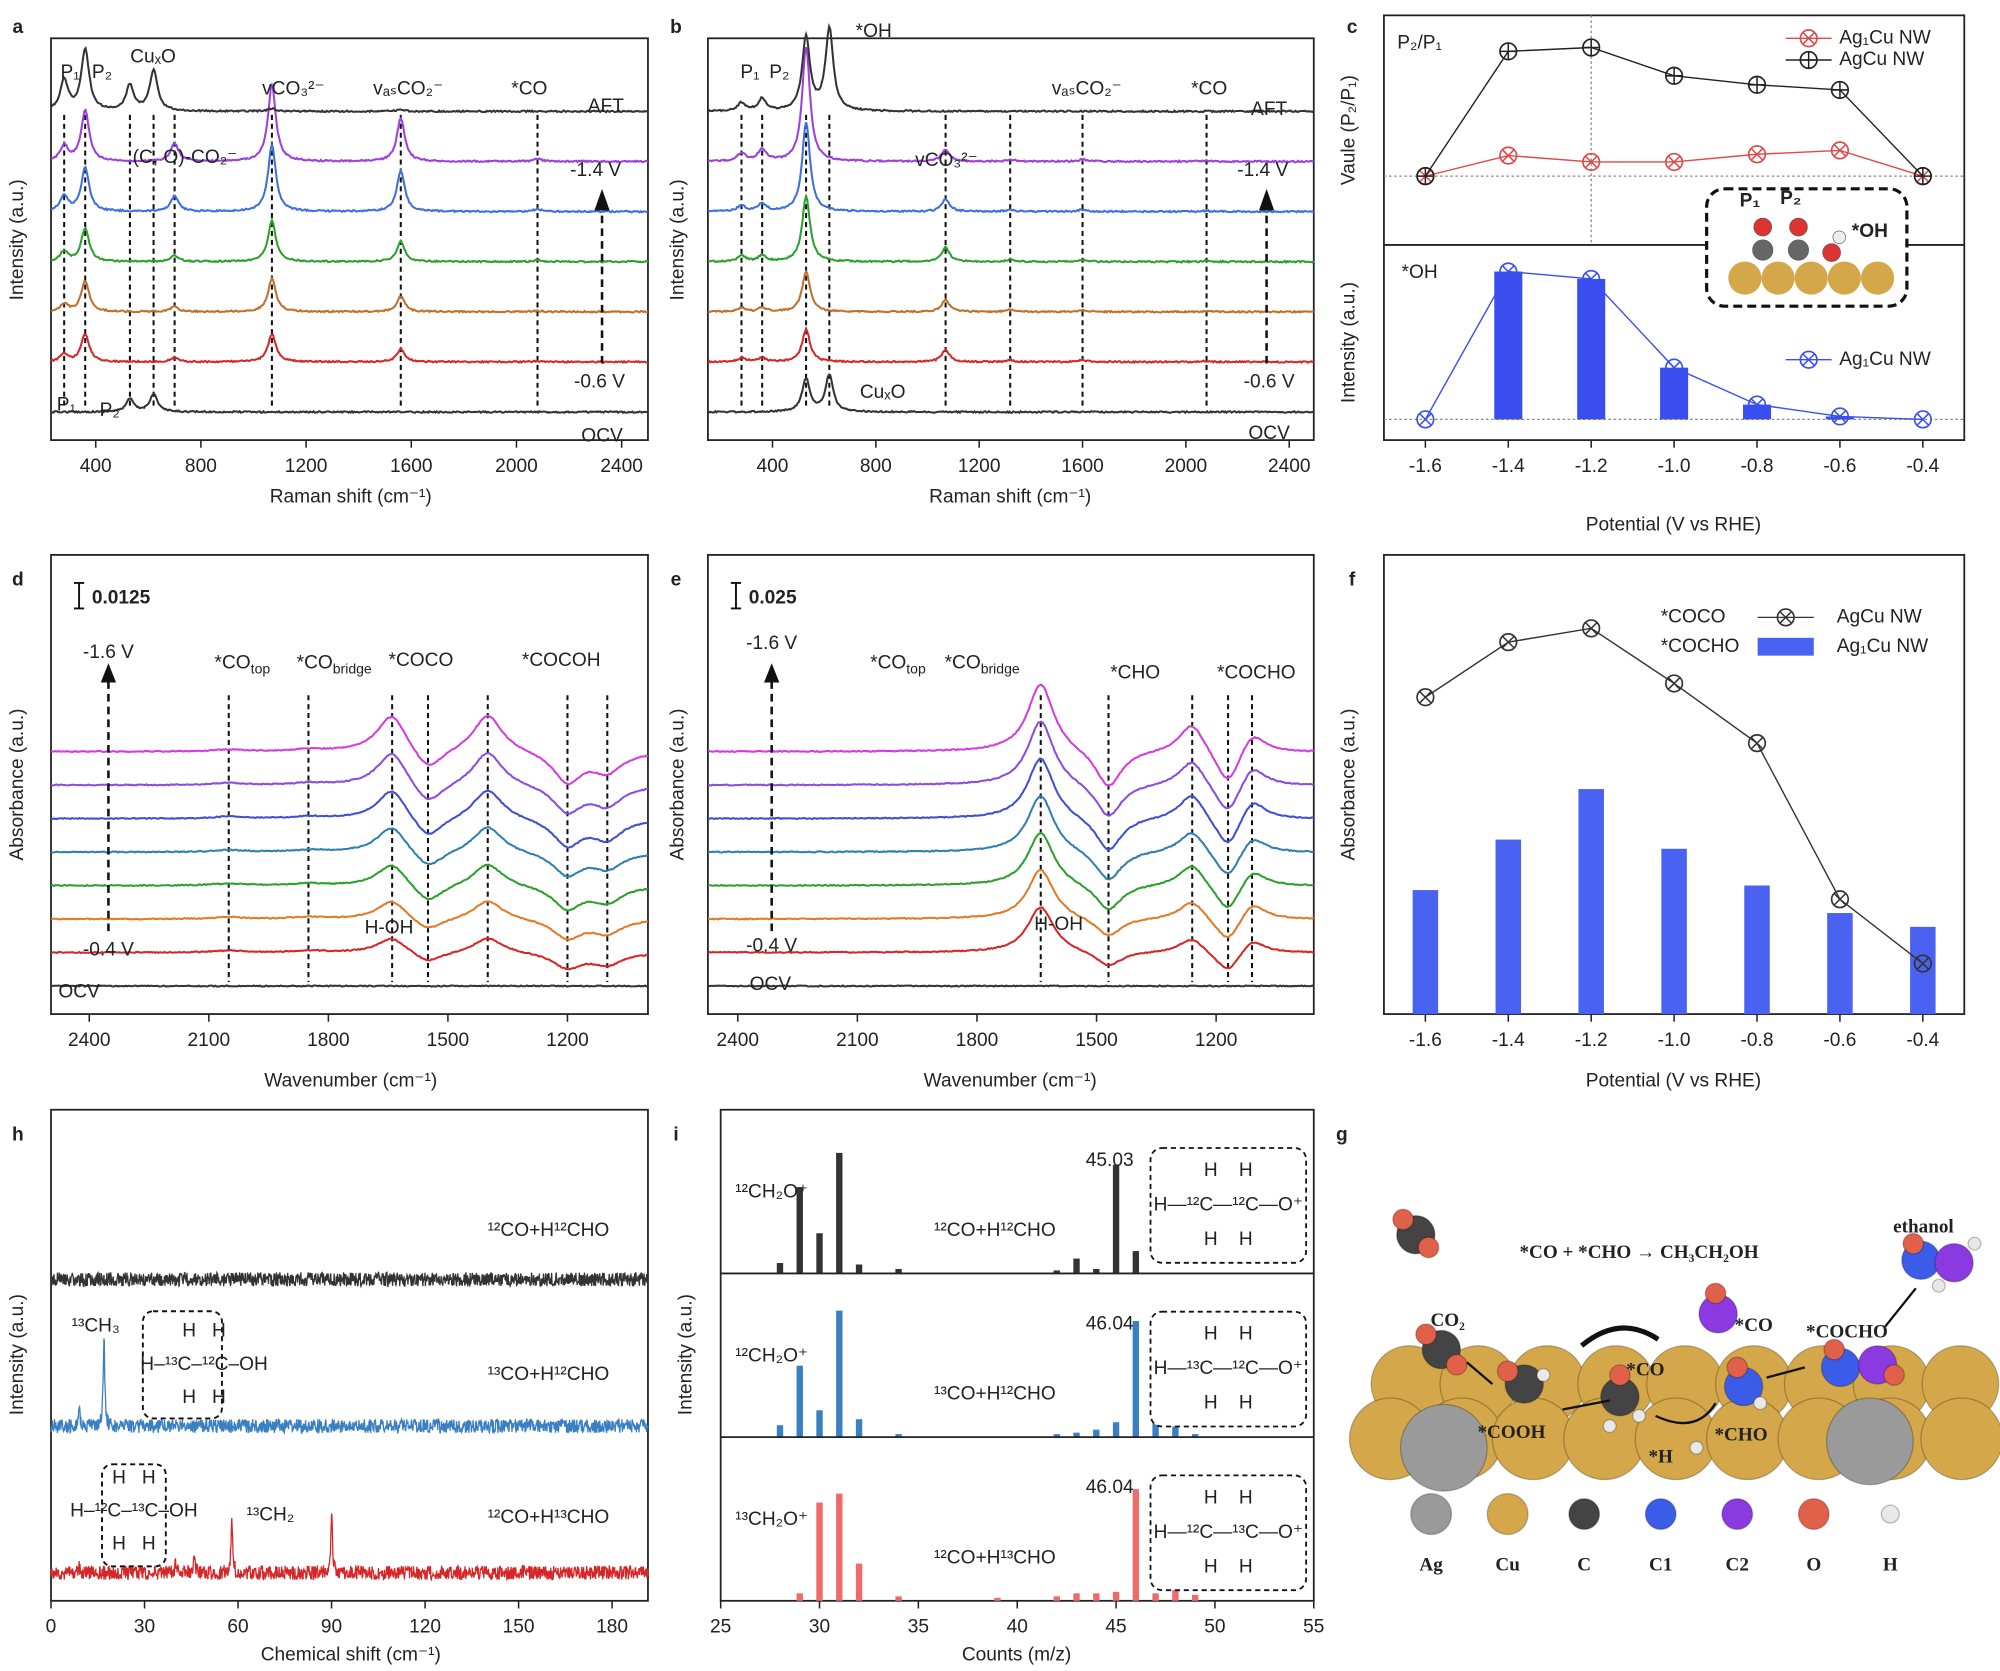  Describe the element at coordinates (676, 27) in the screenshot. I see `panel-letter: b` at that location.